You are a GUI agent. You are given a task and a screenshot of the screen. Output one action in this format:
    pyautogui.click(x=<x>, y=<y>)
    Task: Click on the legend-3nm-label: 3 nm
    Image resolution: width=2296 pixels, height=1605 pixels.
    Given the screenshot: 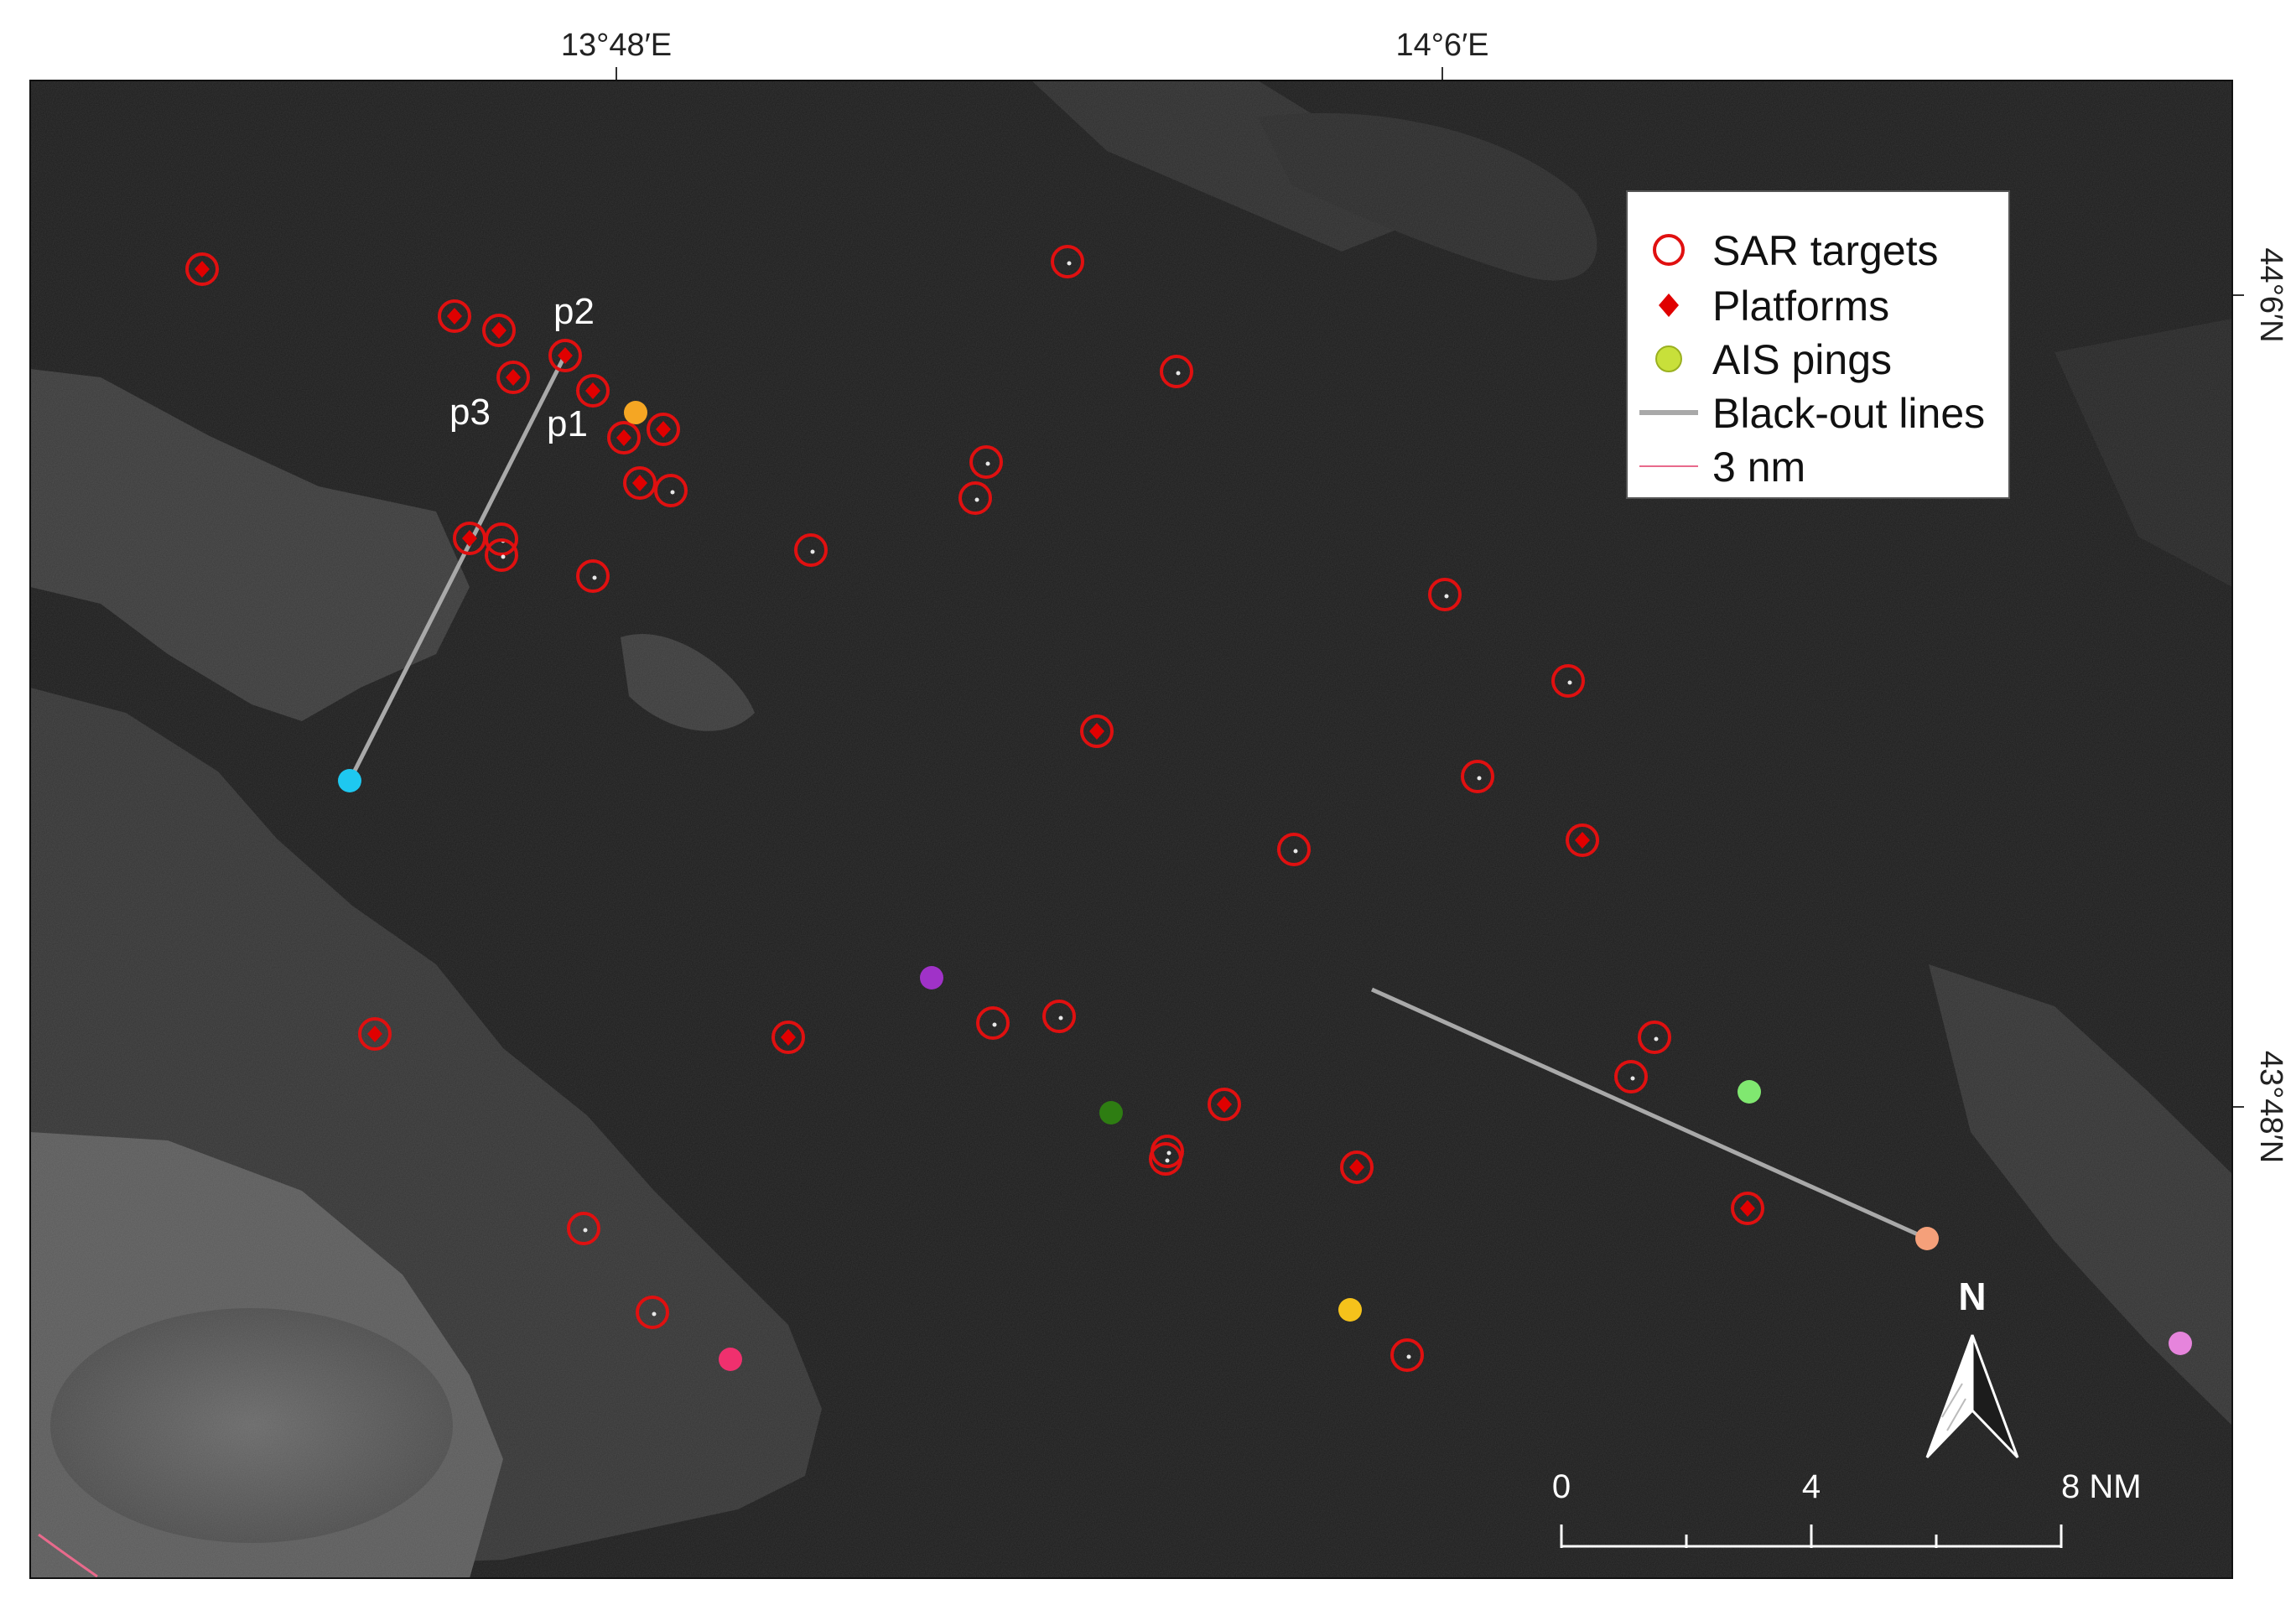 What is the action you would take?
    pyautogui.click(x=1758, y=468)
    